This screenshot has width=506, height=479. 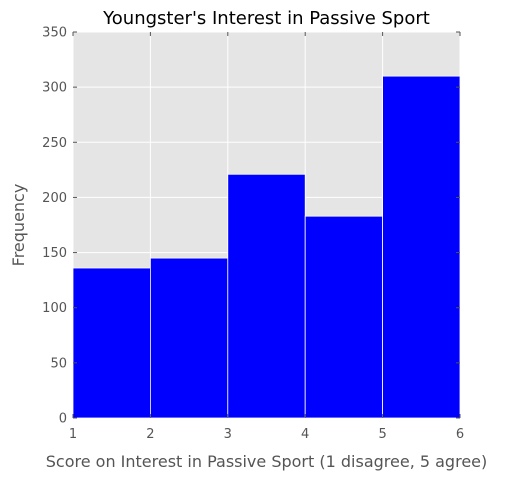 What do you see at coordinates (54, 253) in the screenshot?
I see `y-tick-label: 150` at bounding box center [54, 253].